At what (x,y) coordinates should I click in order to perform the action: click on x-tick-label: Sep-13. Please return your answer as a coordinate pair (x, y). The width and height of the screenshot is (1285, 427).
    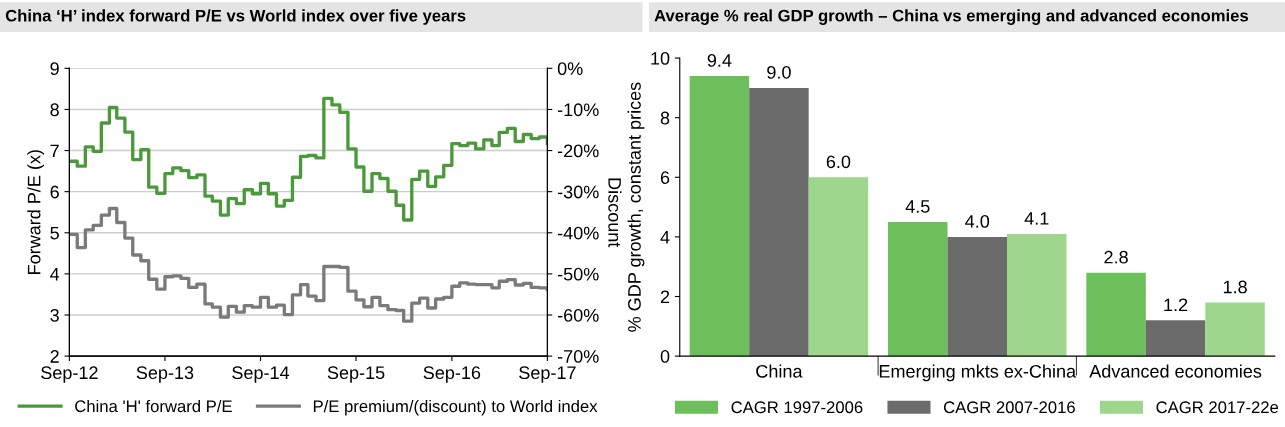
    Looking at the image, I should click on (165, 374).